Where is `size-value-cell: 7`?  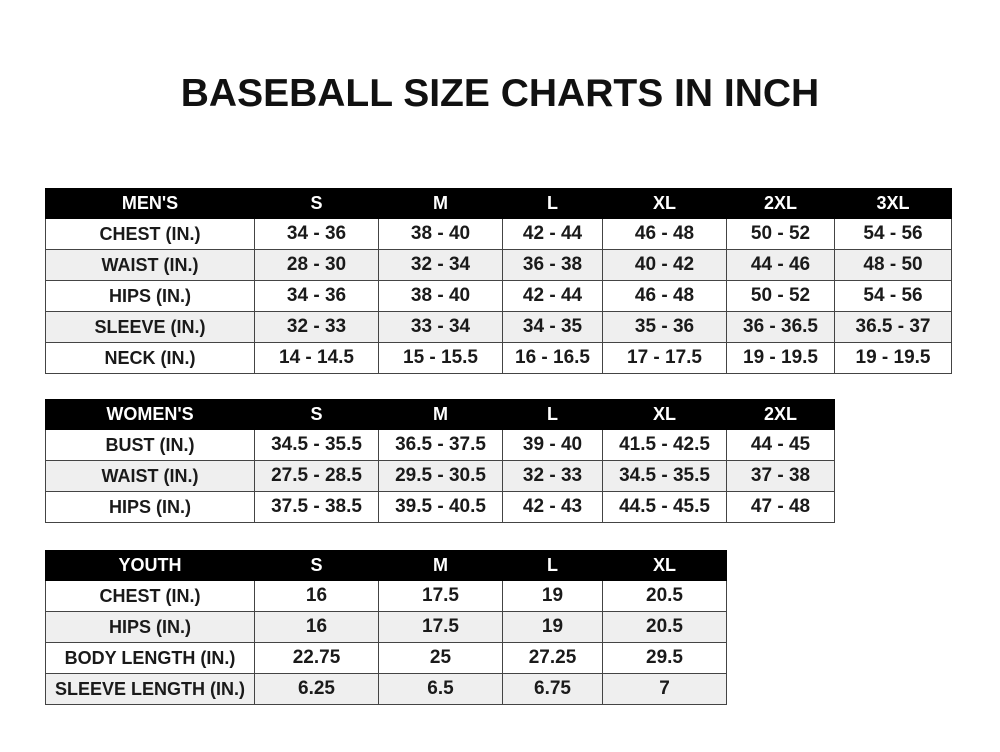
size-value-cell: 7 is located at coordinates (664, 689).